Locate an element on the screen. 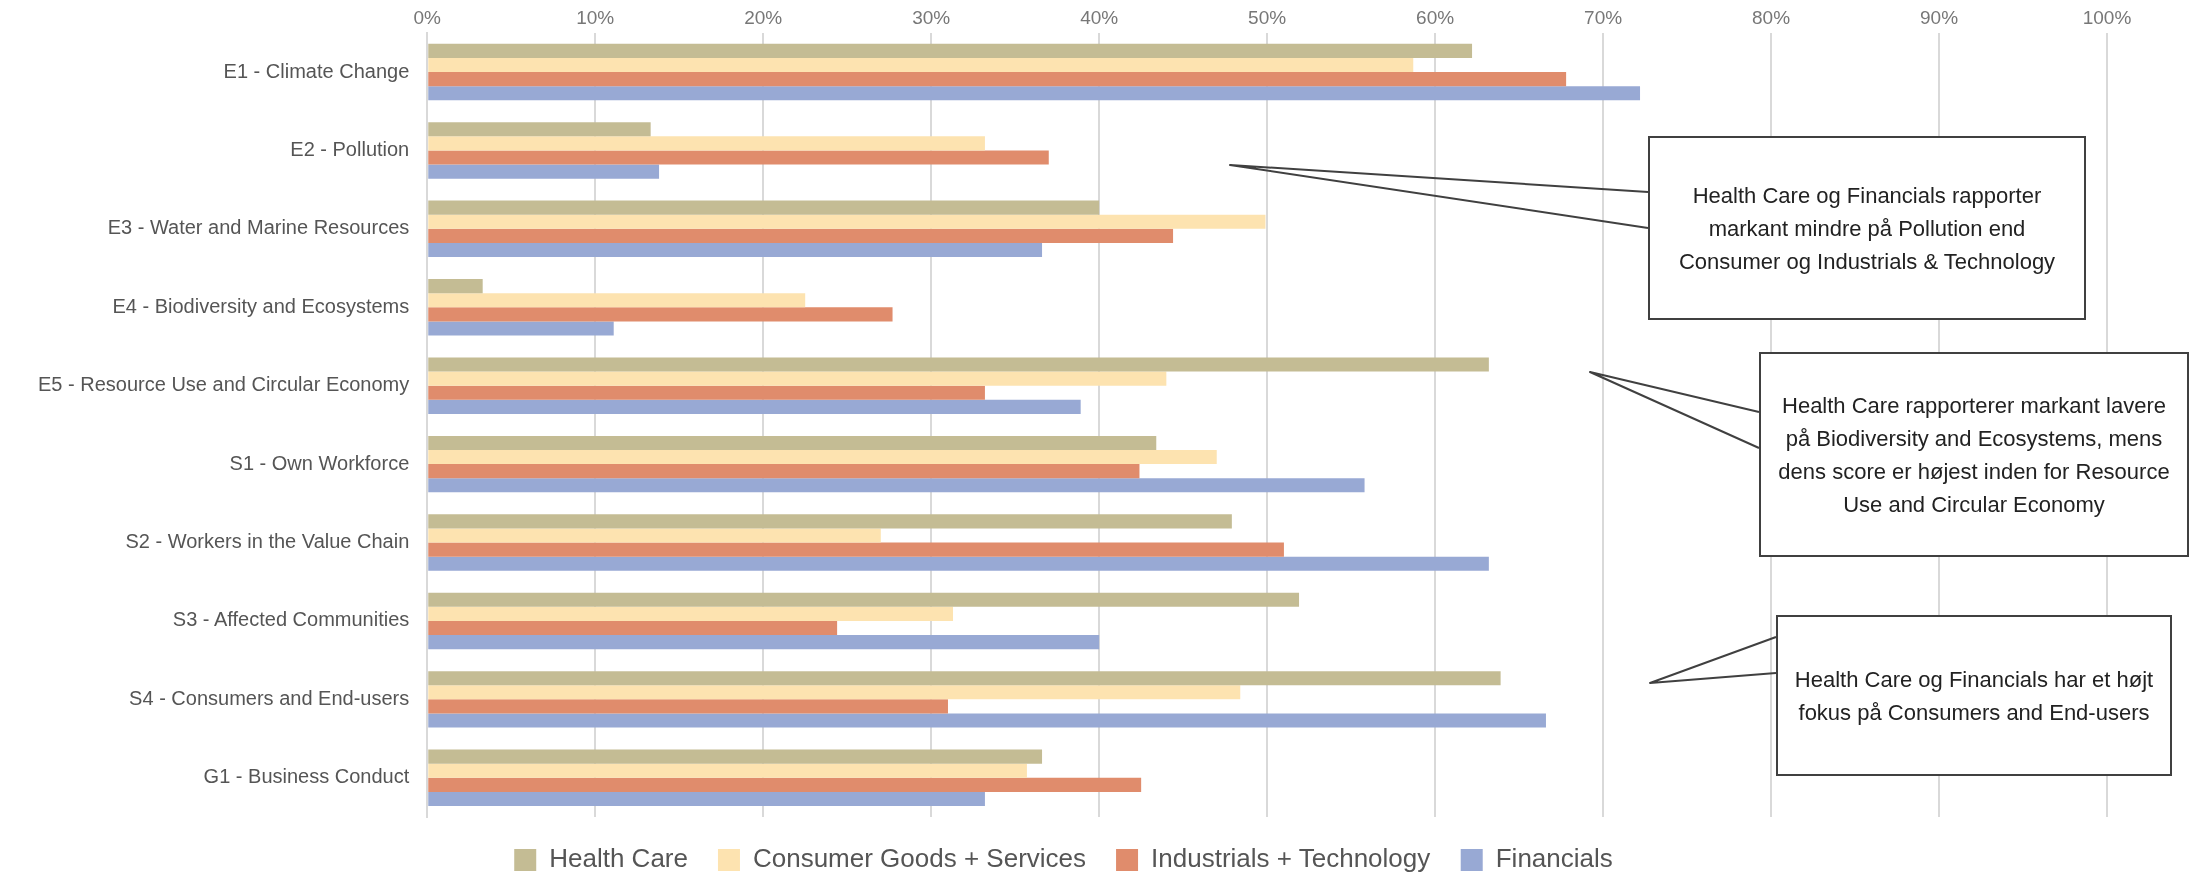 The image size is (2193, 887). legend-label: Consumer Goods + Services is located at coordinates (919, 858).